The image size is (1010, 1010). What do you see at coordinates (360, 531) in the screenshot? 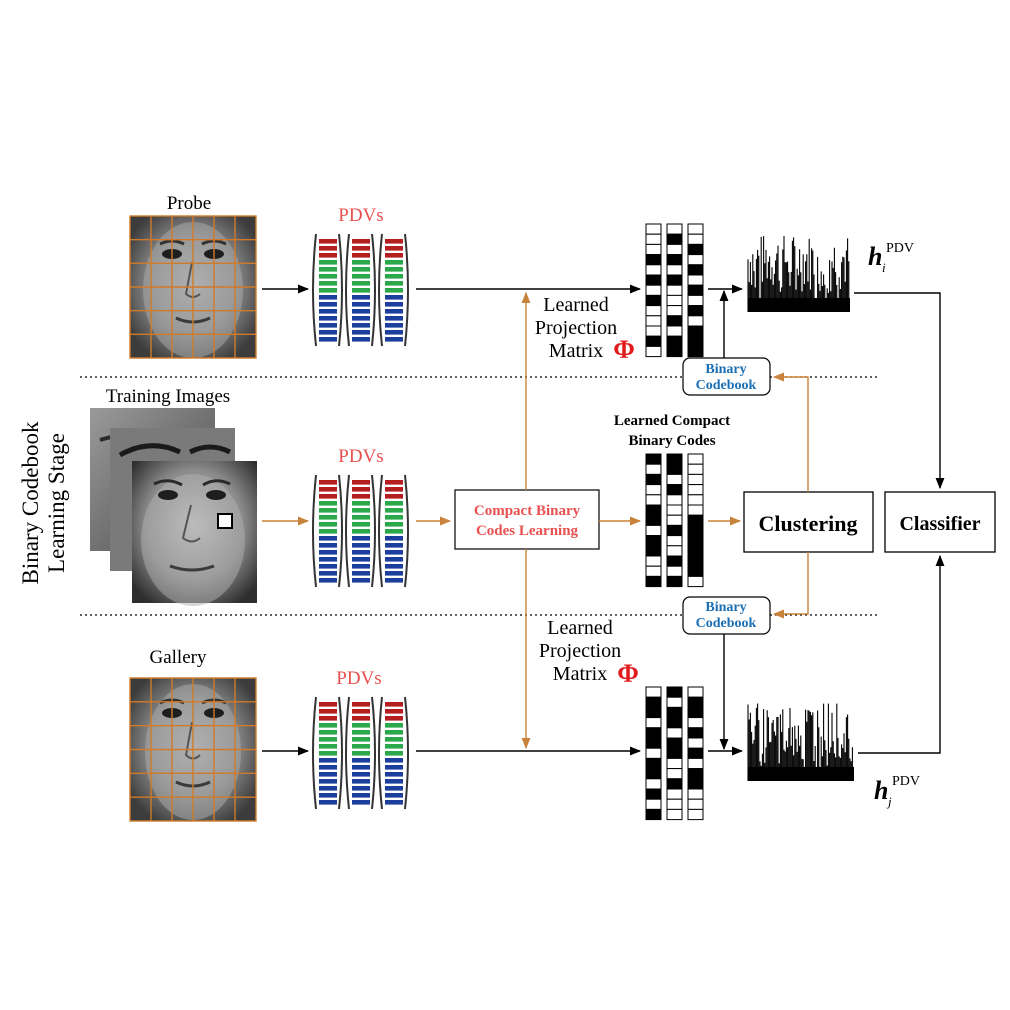
I see `pdvs-mid-vectors` at bounding box center [360, 531].